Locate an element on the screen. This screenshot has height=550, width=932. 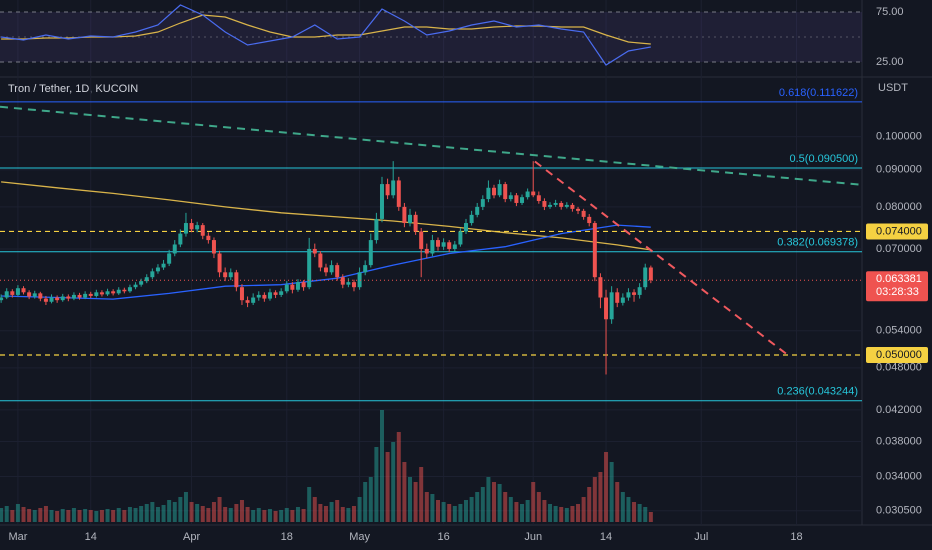
x-tick-label: Mar is located at coordinates (17, 537).